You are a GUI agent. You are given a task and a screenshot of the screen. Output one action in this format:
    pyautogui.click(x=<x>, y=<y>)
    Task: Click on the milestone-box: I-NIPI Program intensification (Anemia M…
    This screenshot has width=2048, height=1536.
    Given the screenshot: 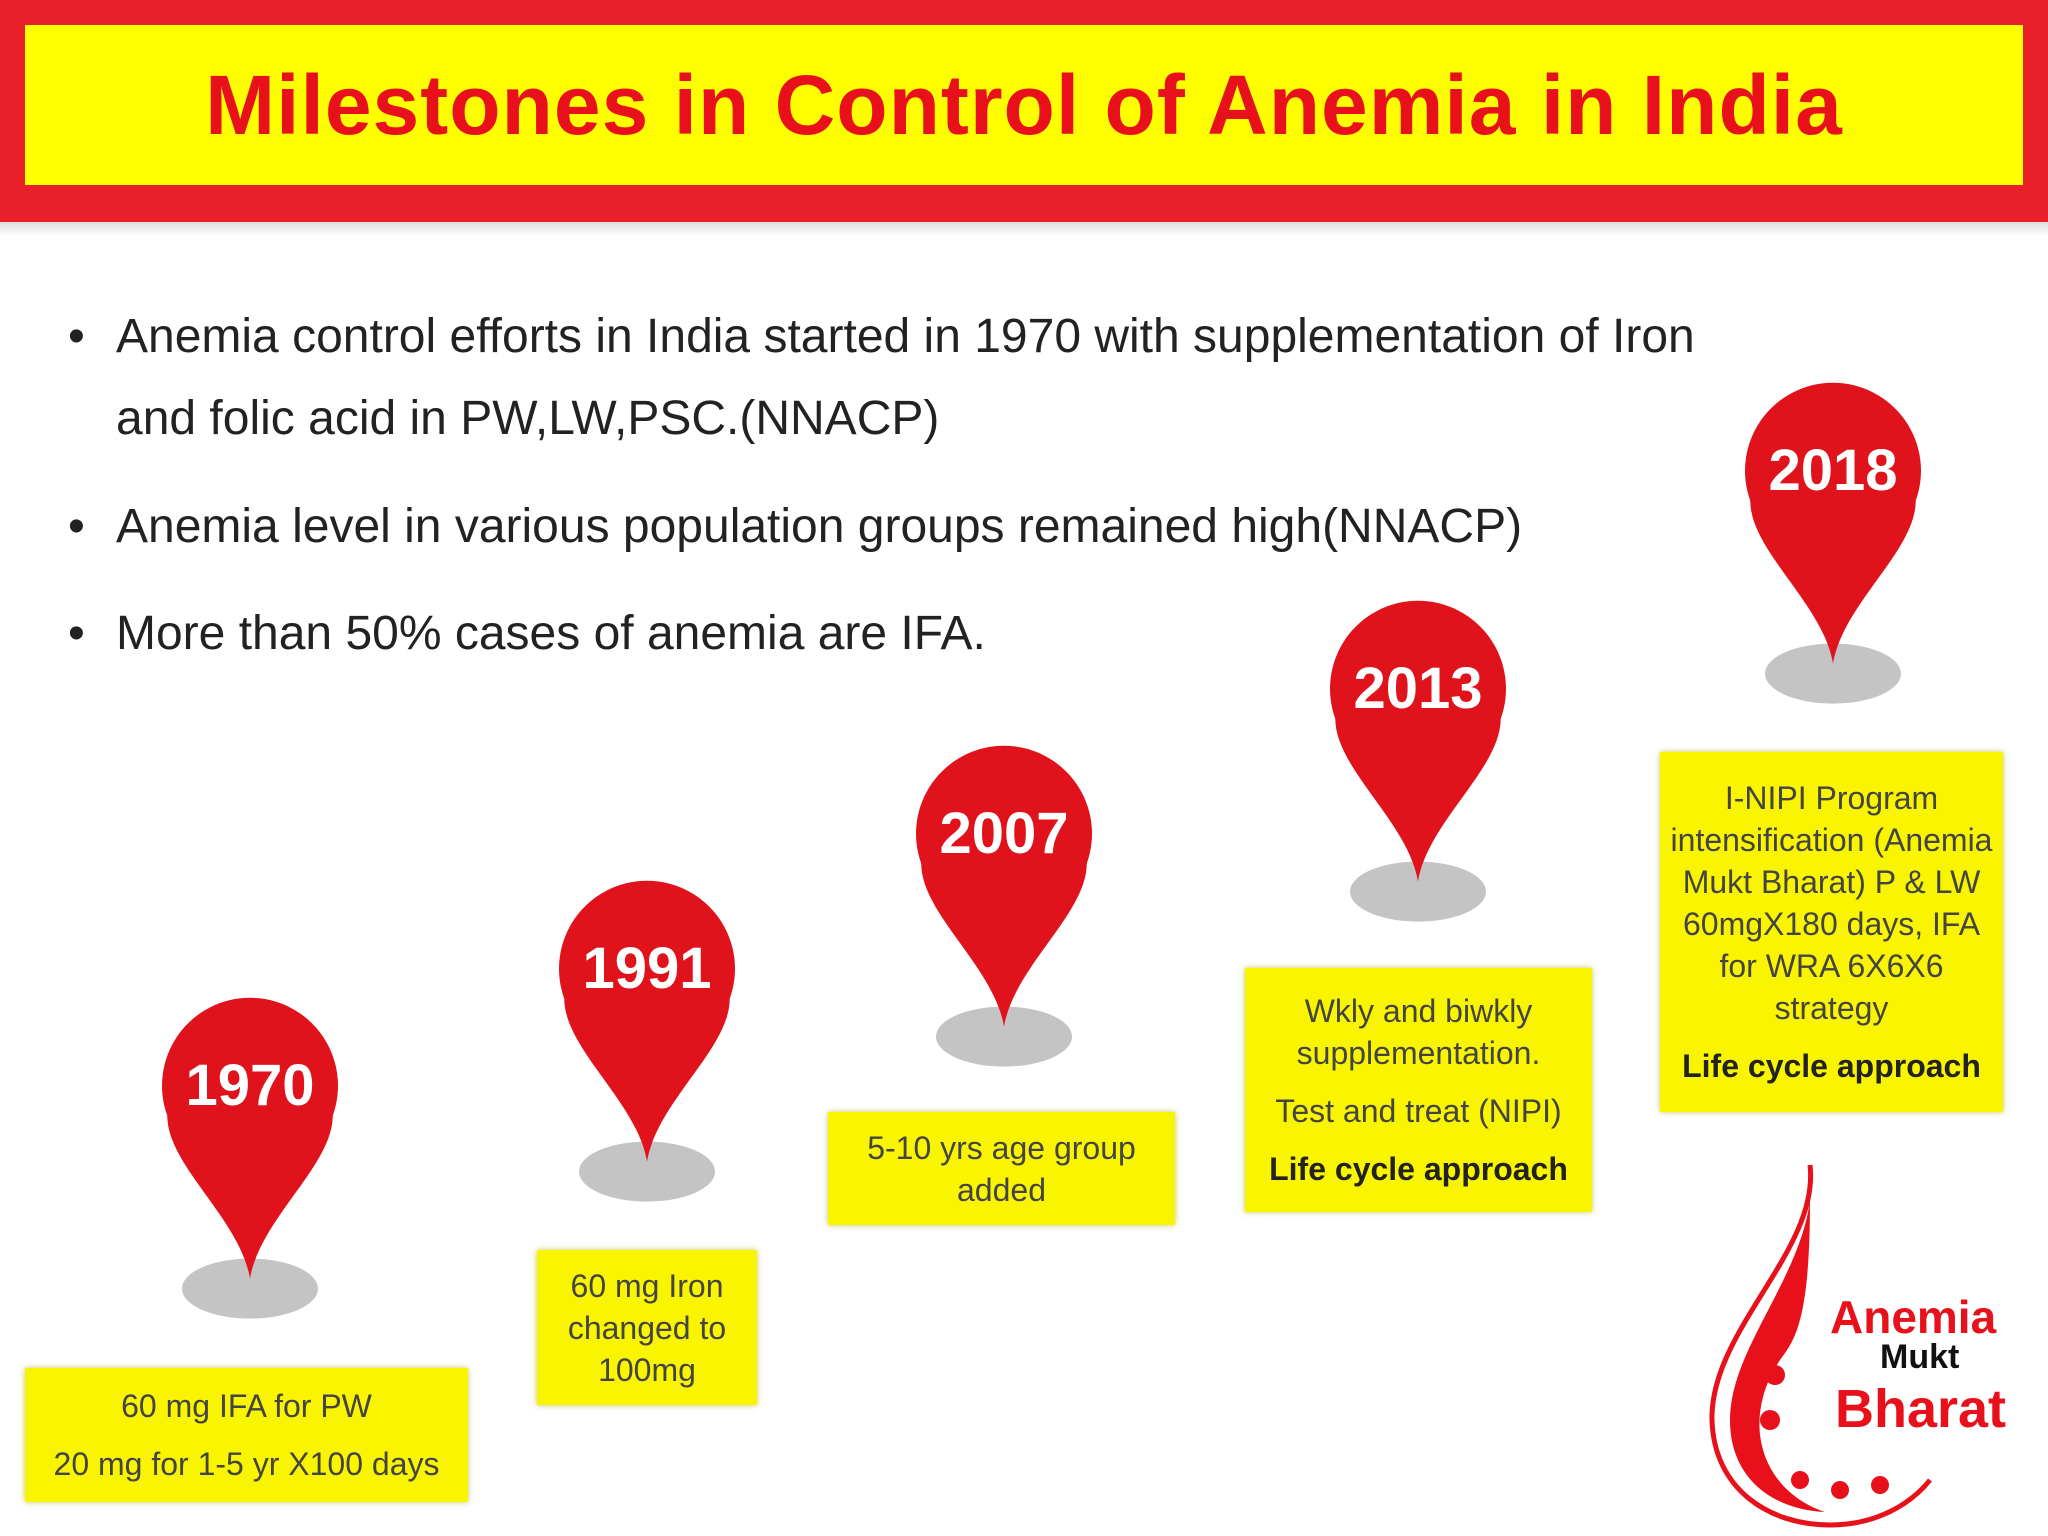 What is the action you would take?
    pyautogui.click(x=1831, y=932)
    